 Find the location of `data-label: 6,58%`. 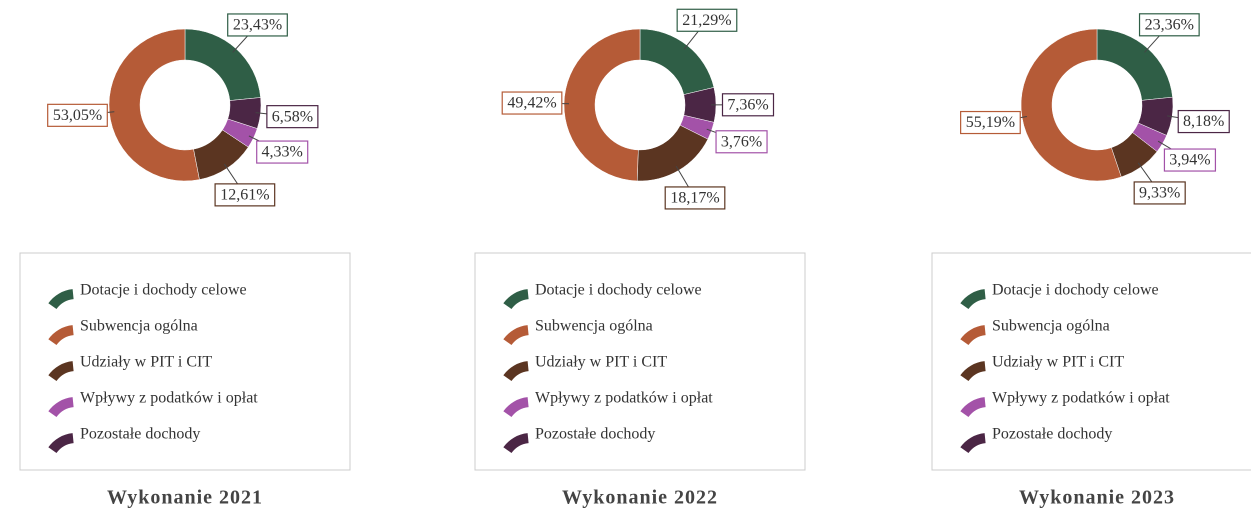

data-label: 6,58% is located at coordinates (292, 116).